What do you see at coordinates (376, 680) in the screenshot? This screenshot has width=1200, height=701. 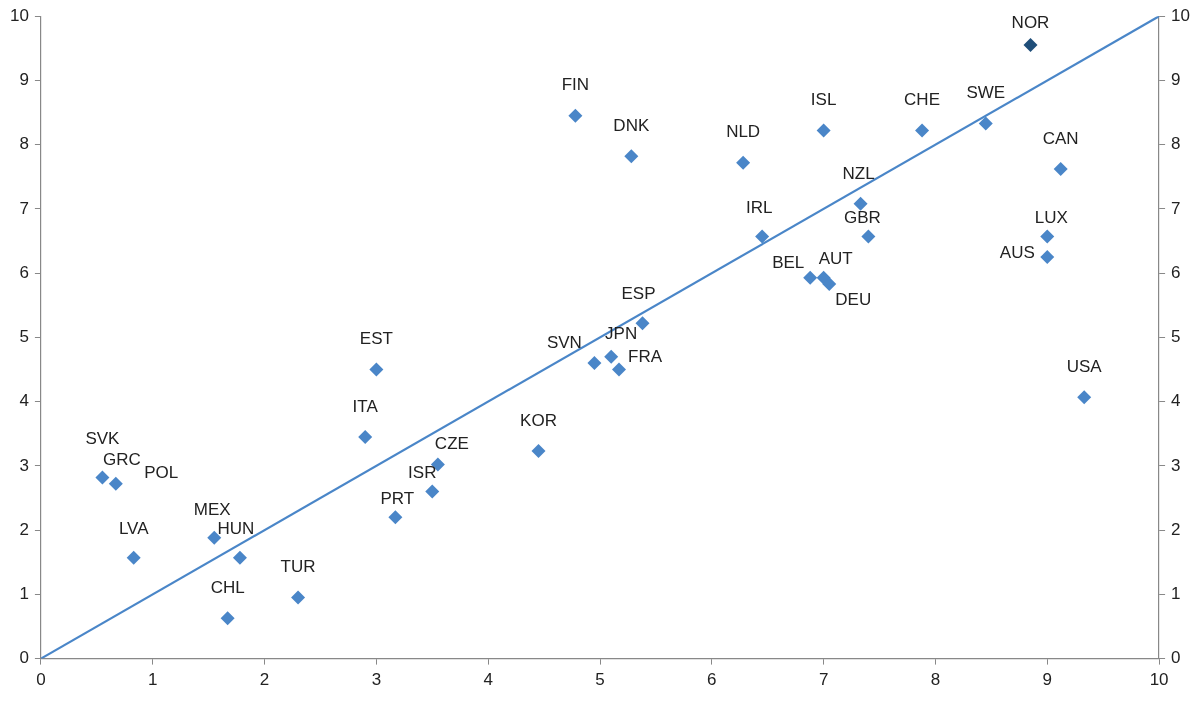 I see `x-tick-label: 3` at bounding box center [376, 680].